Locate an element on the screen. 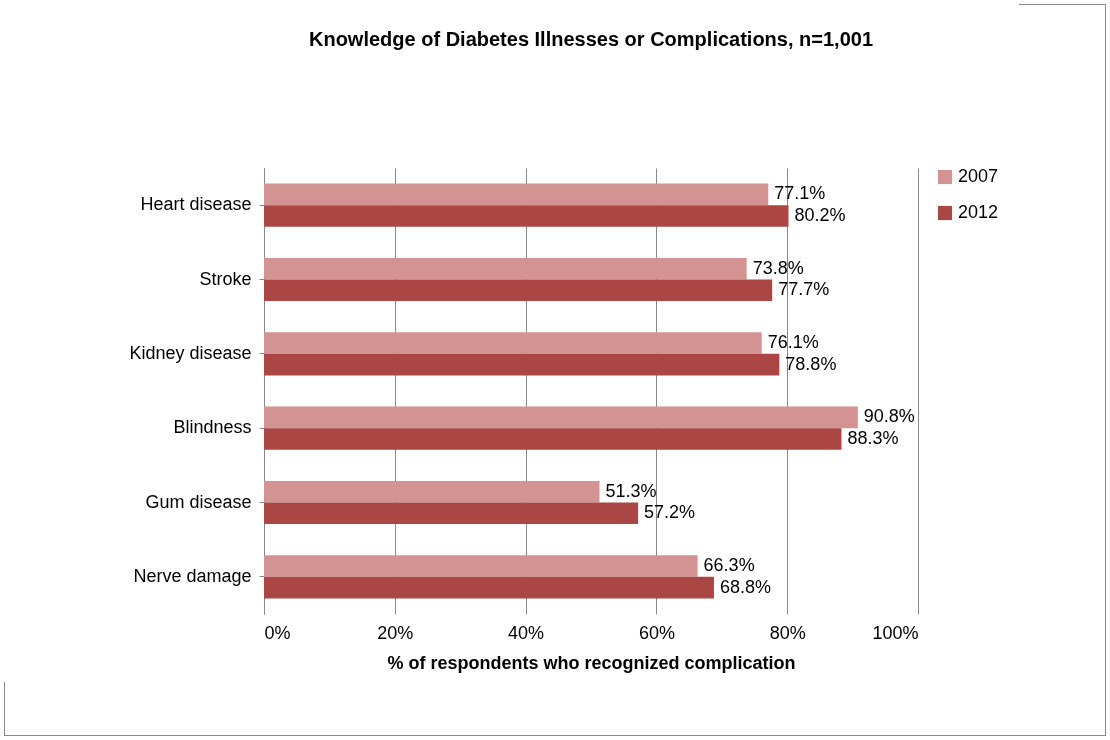 This screenshot has width=1110, height=740. x-tick-label: 20% is located at coordinates (395, 632).